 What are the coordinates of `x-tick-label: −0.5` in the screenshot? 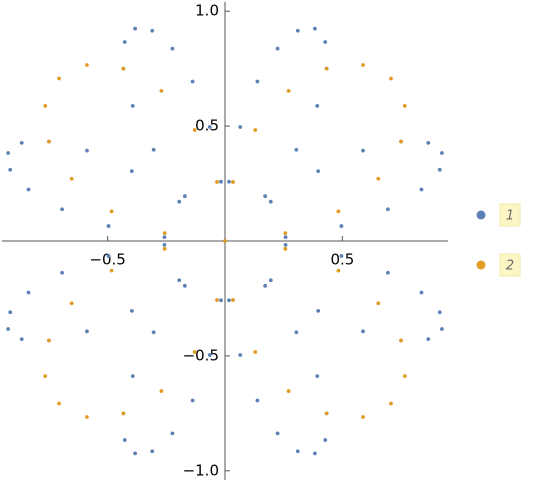 It's located at (107, 260).